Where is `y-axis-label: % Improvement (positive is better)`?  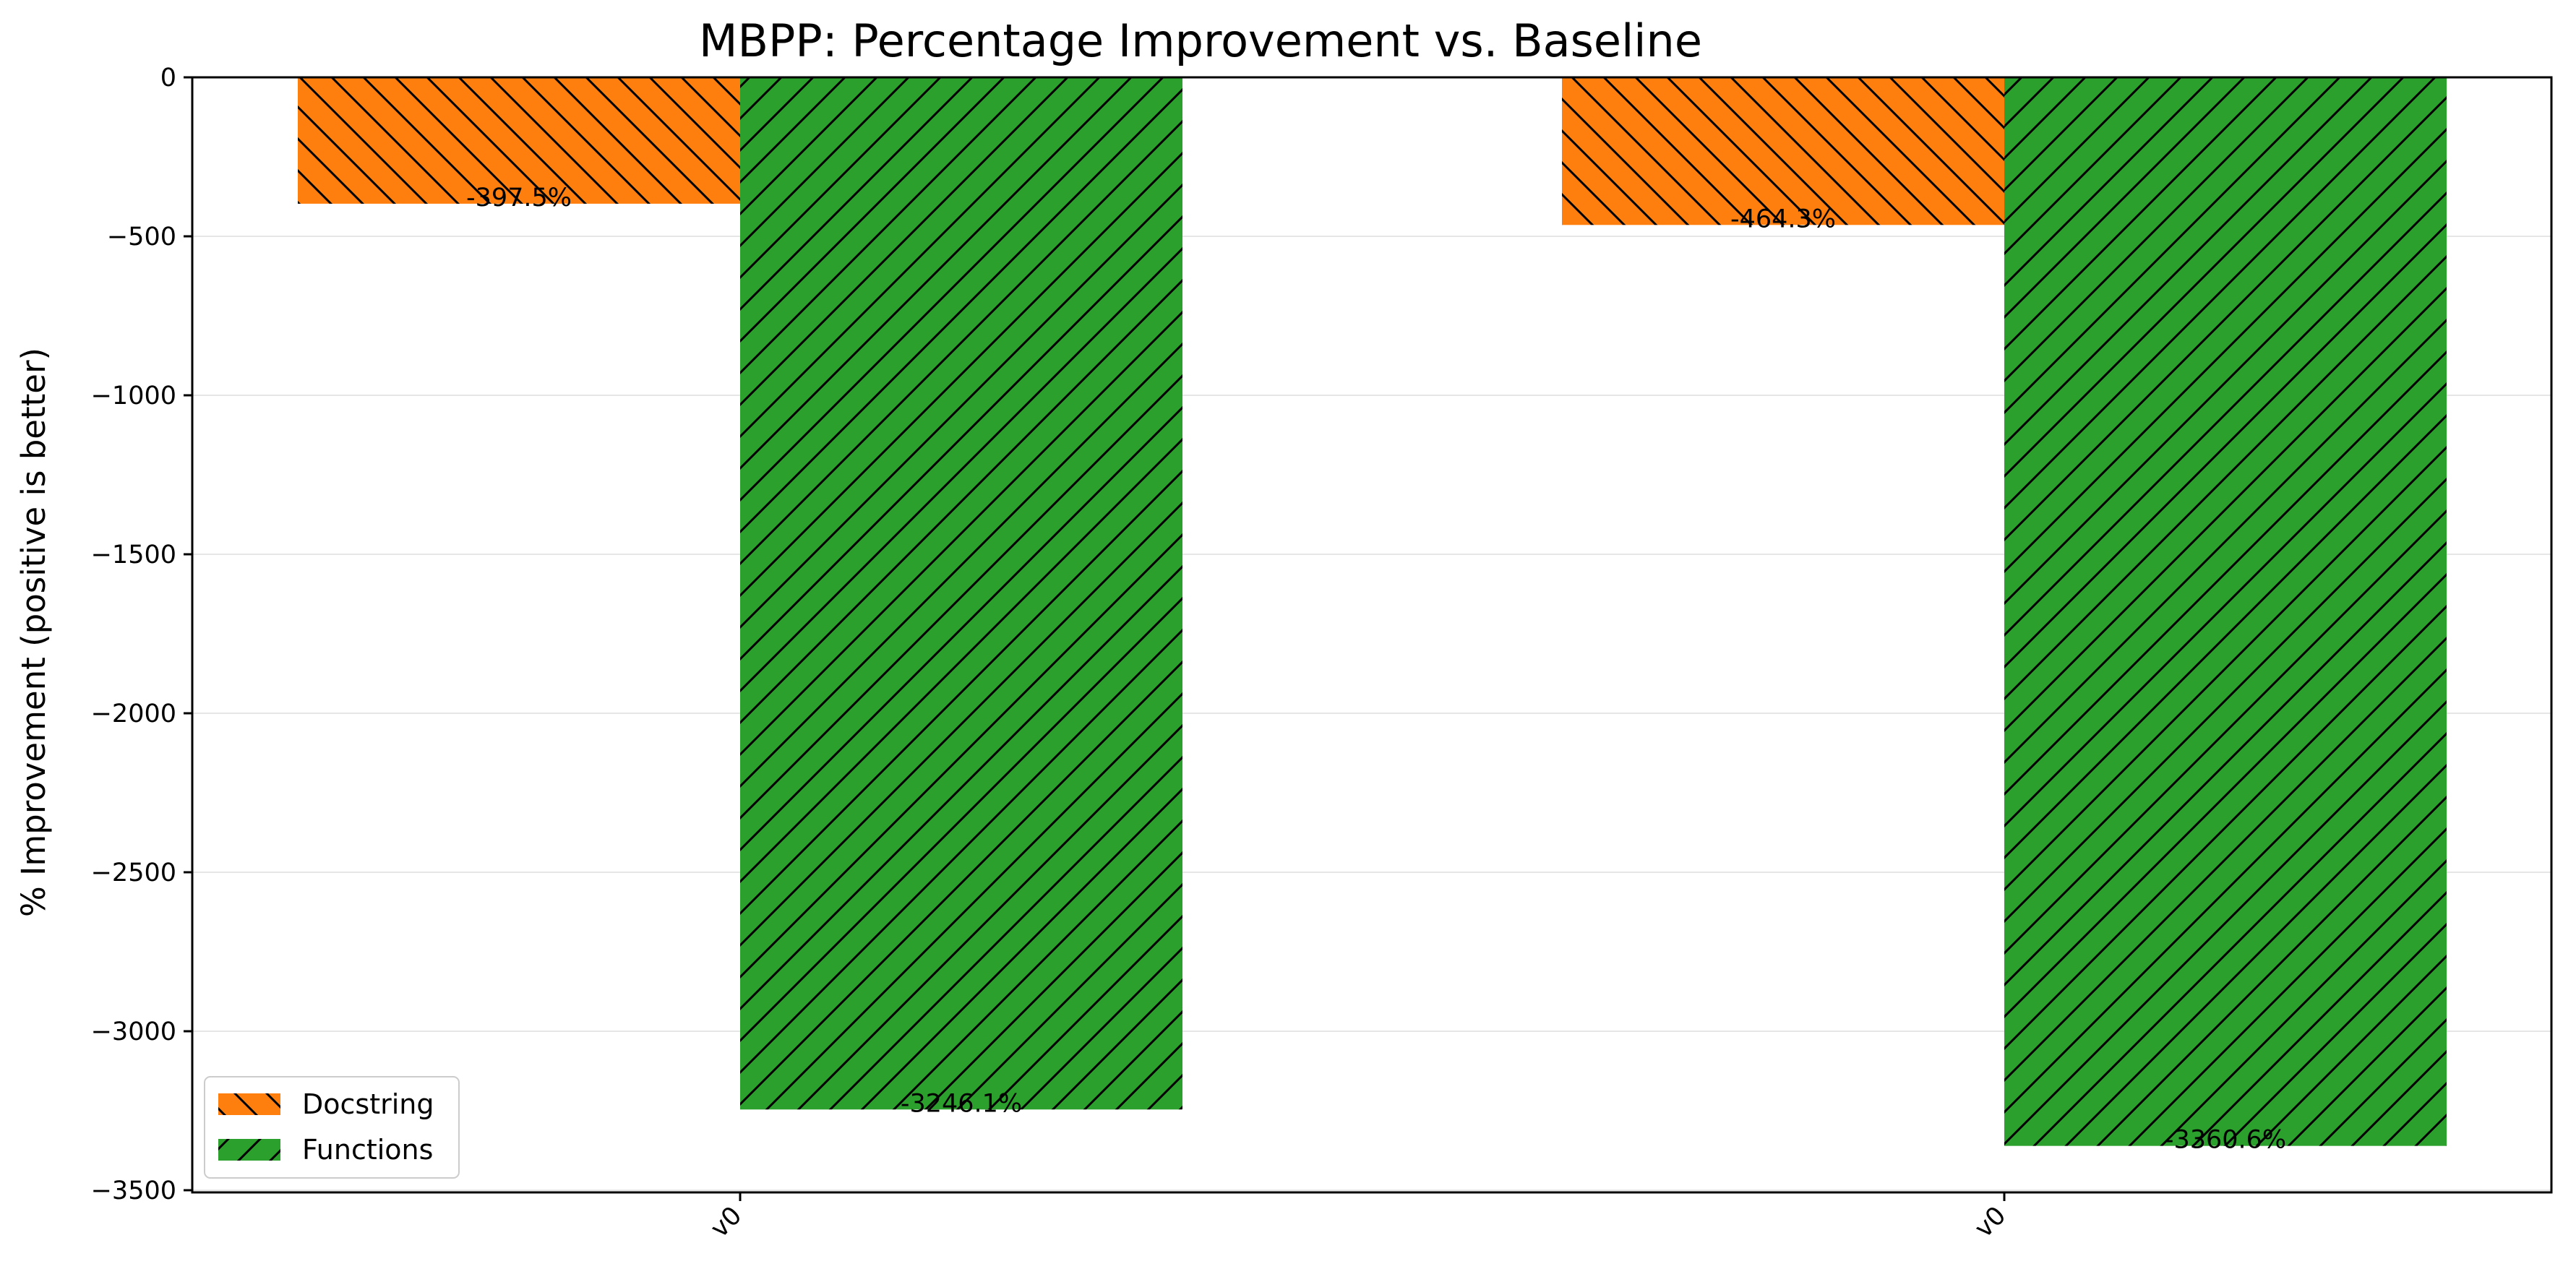
y-axis-label: % Improvement (positive is better) is located at coordinates (34, 632).